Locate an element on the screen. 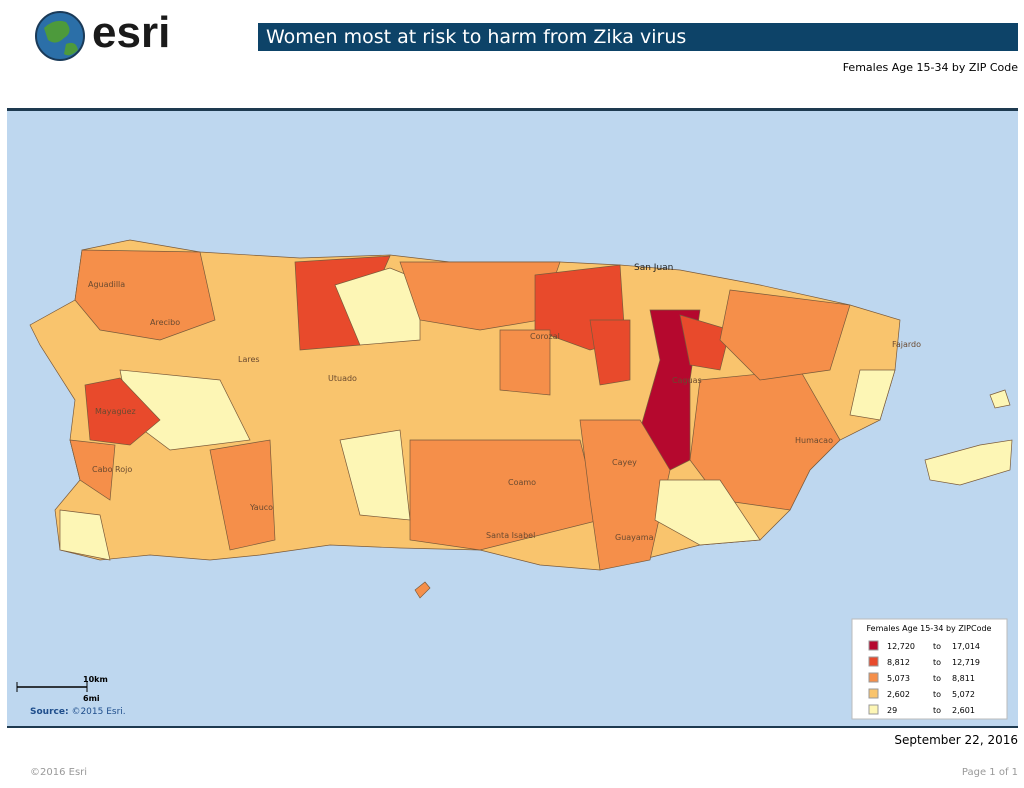  legend-to: 17,014 is located at coordinates (966, 646).